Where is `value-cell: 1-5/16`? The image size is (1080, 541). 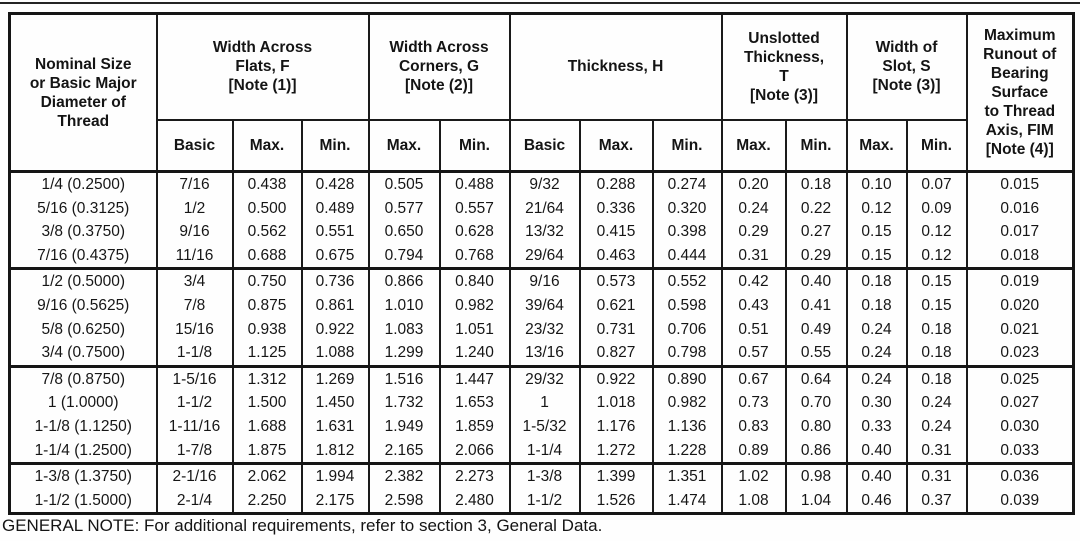 value-cell: 1-5/16 is located at coordinates (194, 378).